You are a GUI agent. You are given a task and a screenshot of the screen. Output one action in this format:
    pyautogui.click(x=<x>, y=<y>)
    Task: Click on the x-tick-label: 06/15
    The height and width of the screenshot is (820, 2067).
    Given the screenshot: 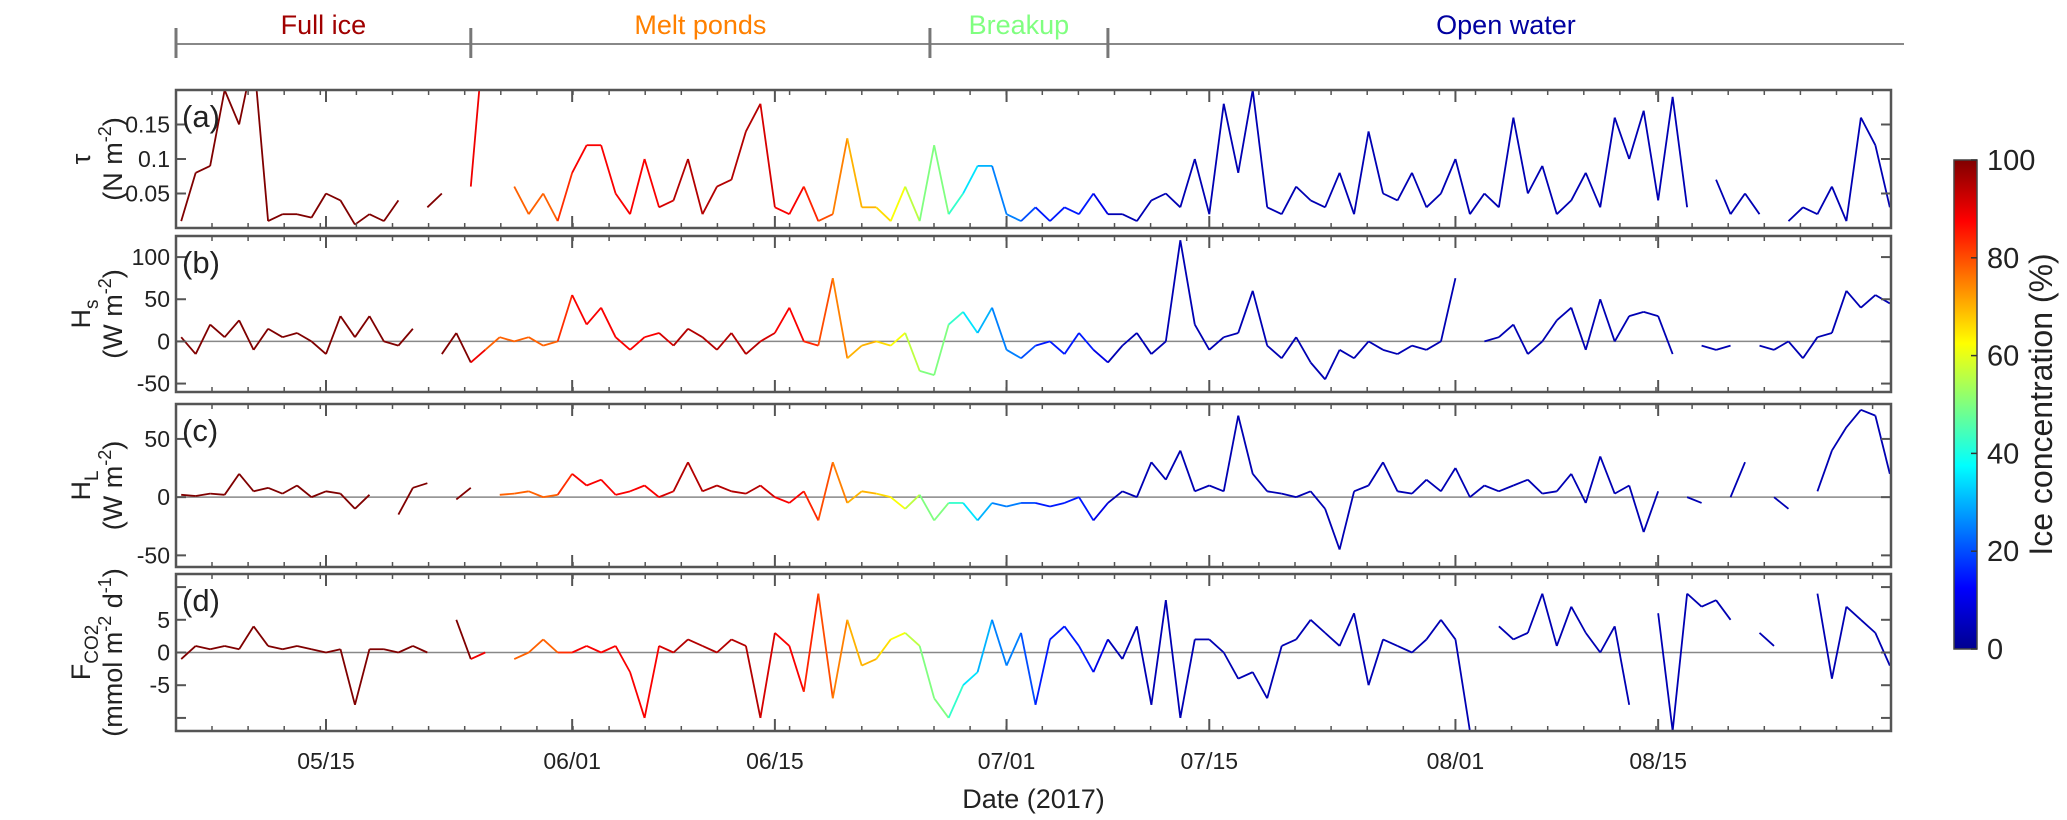 What is the action you would take?
    pyautogui.click(x=775, y=761)
    